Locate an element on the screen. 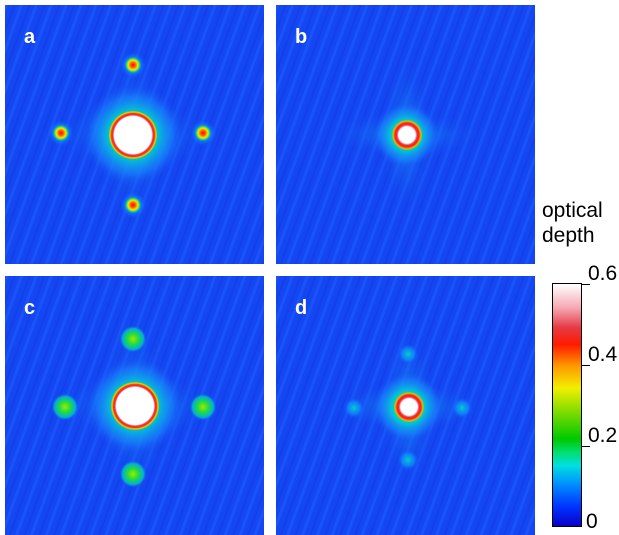  panel-label-d: d is located at coordinates (301, 308).